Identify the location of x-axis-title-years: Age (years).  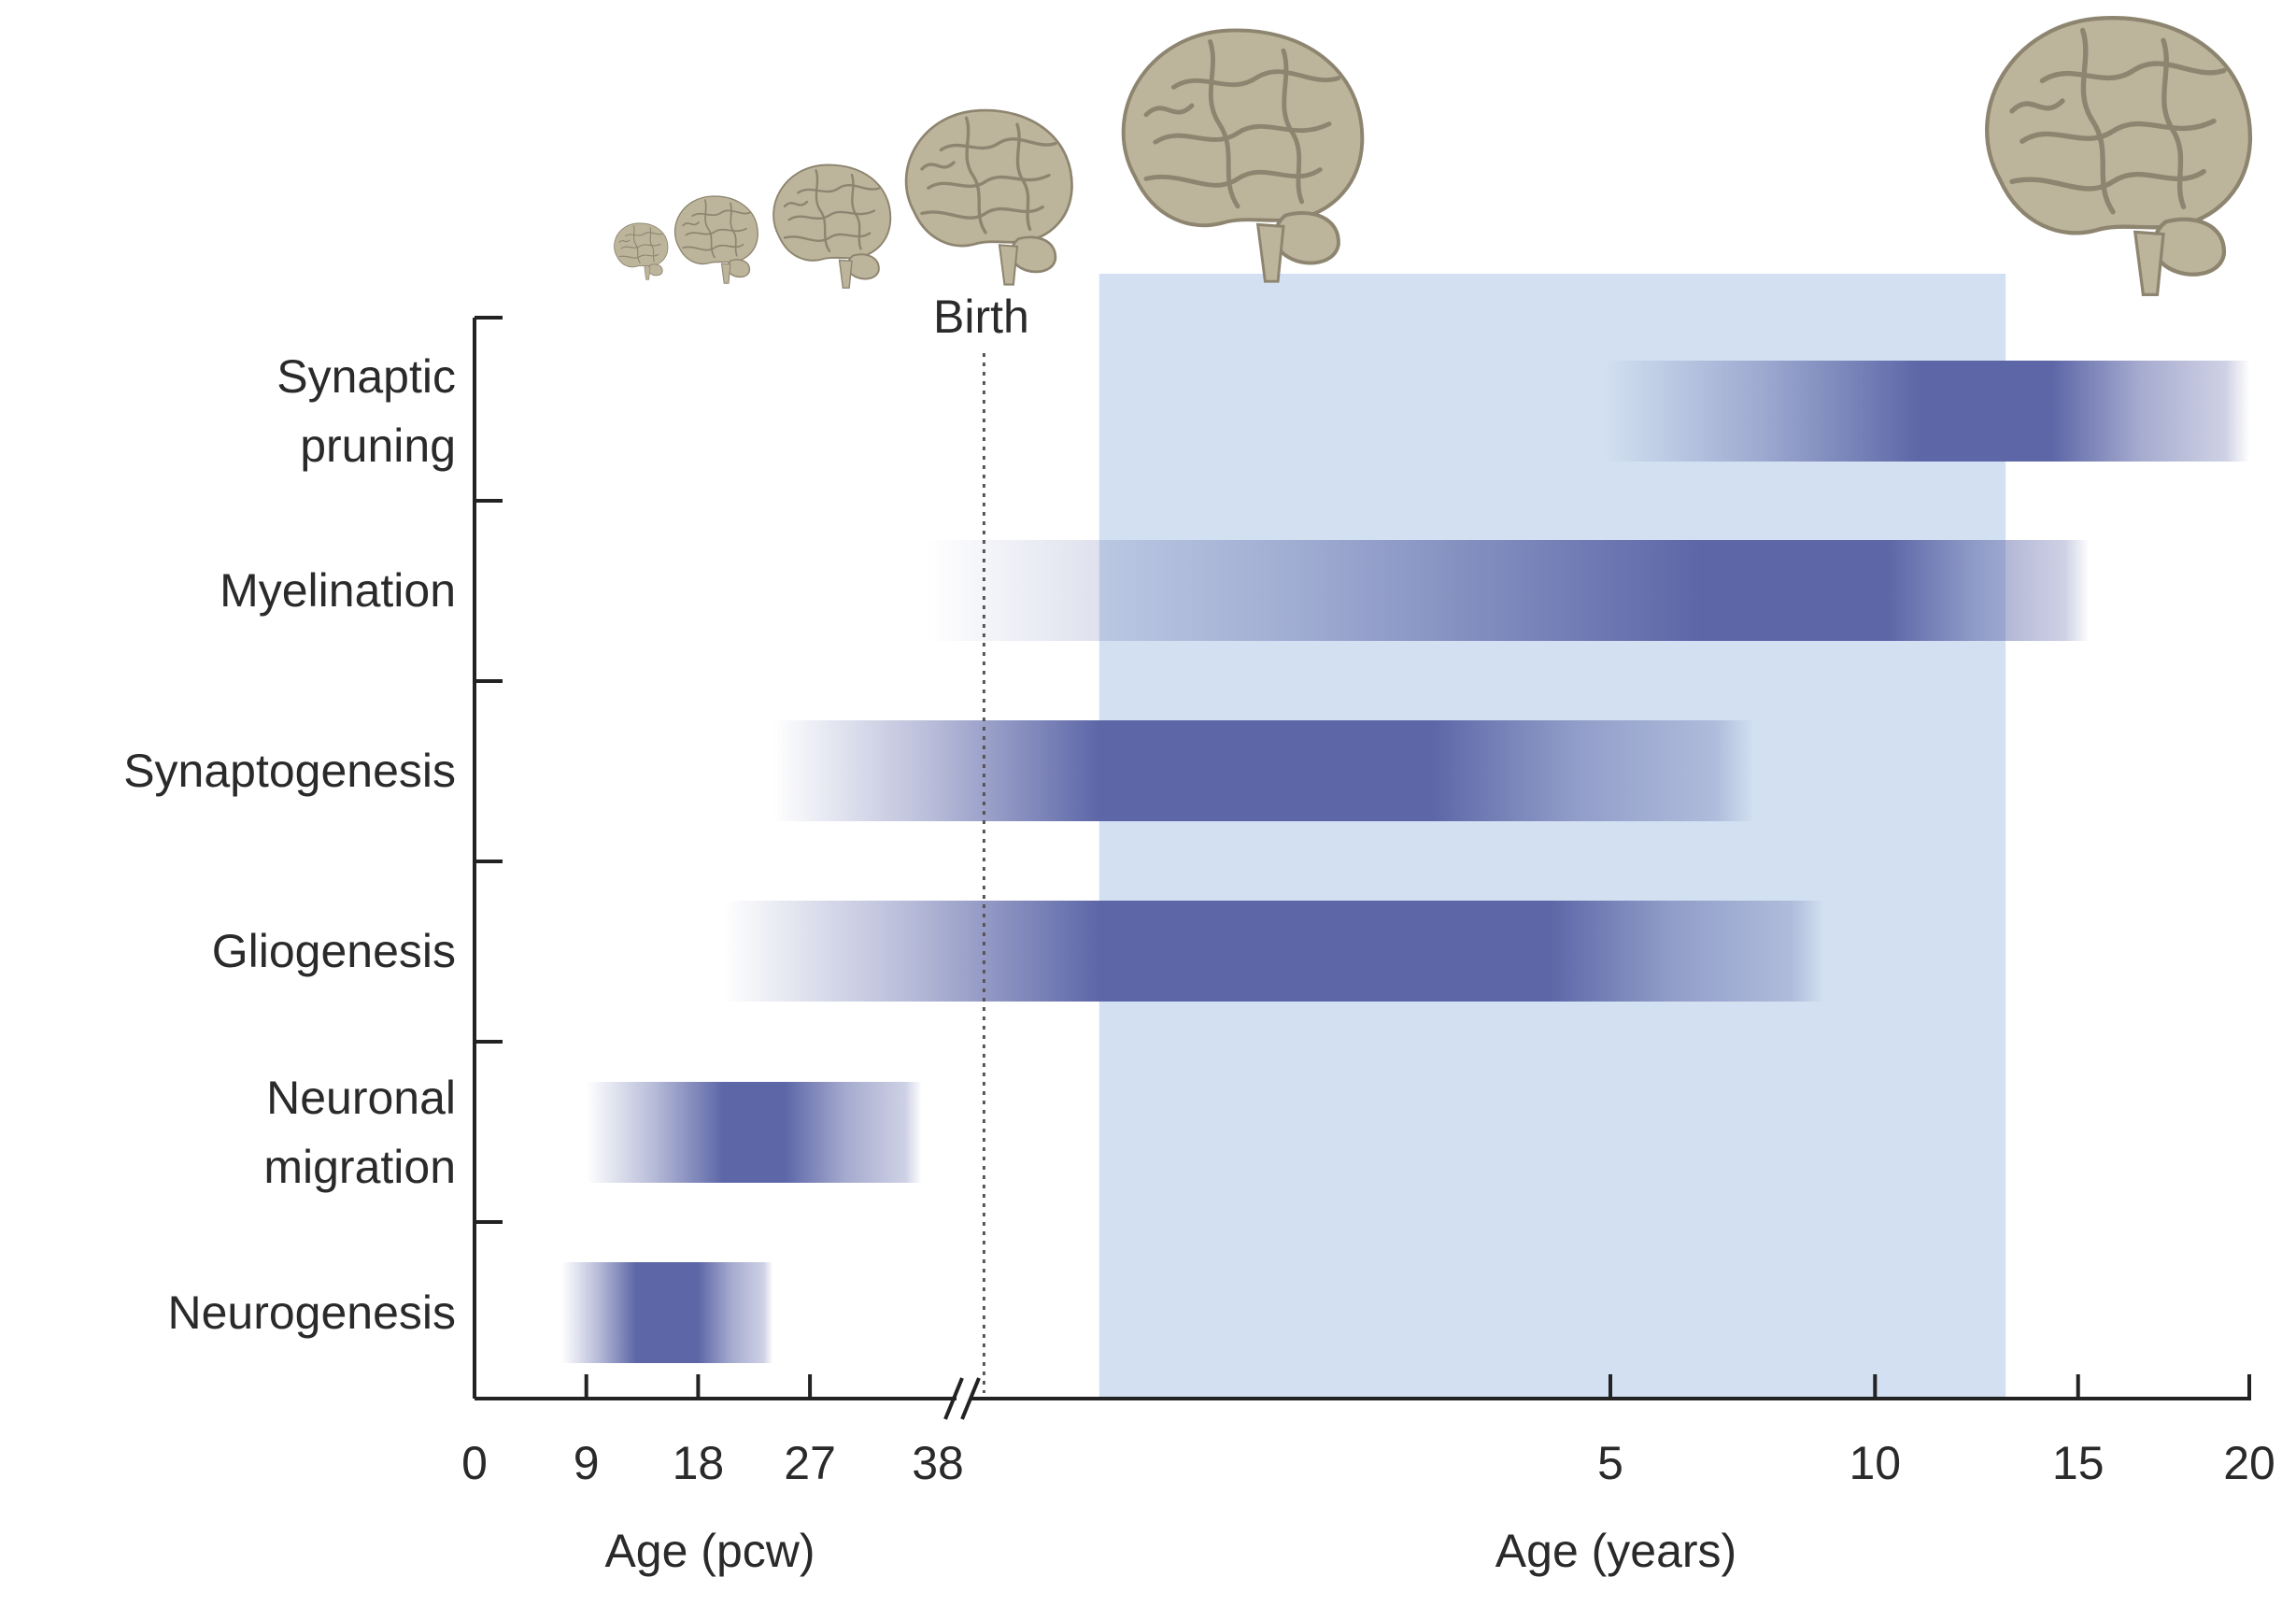
(1616, 1551).